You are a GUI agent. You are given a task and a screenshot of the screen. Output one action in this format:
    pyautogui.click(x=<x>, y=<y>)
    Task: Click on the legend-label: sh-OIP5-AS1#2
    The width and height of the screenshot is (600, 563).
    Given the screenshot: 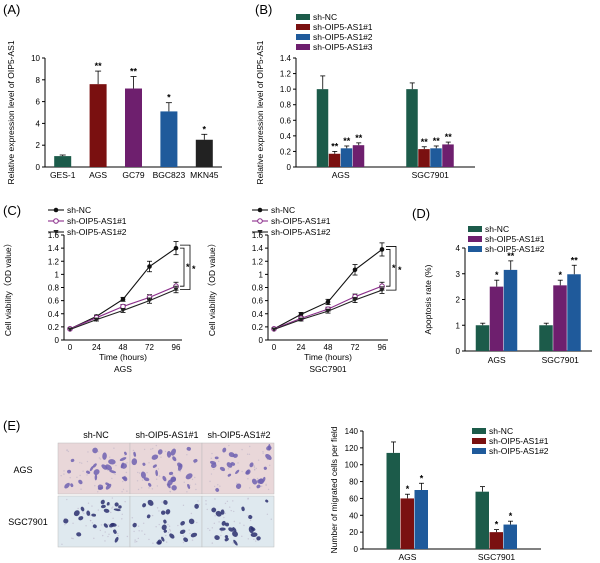 What is the action you would take?
    pyautogui.click(x=97, y=232)
    